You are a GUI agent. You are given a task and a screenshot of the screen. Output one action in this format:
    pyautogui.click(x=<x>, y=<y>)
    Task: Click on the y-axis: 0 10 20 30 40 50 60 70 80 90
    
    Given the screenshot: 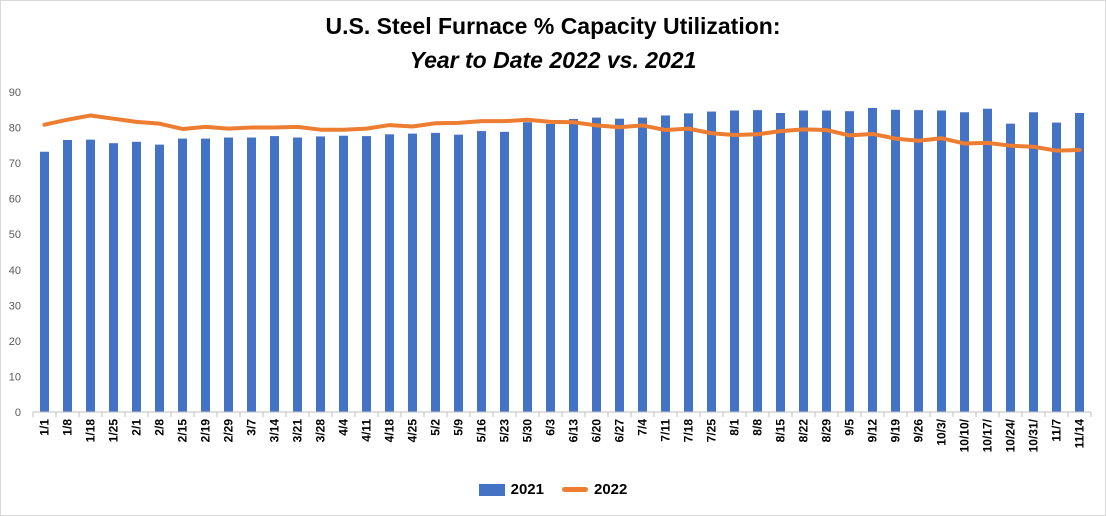 What is the action you would take?
    pyautogui.click(x=15, y=253)
    